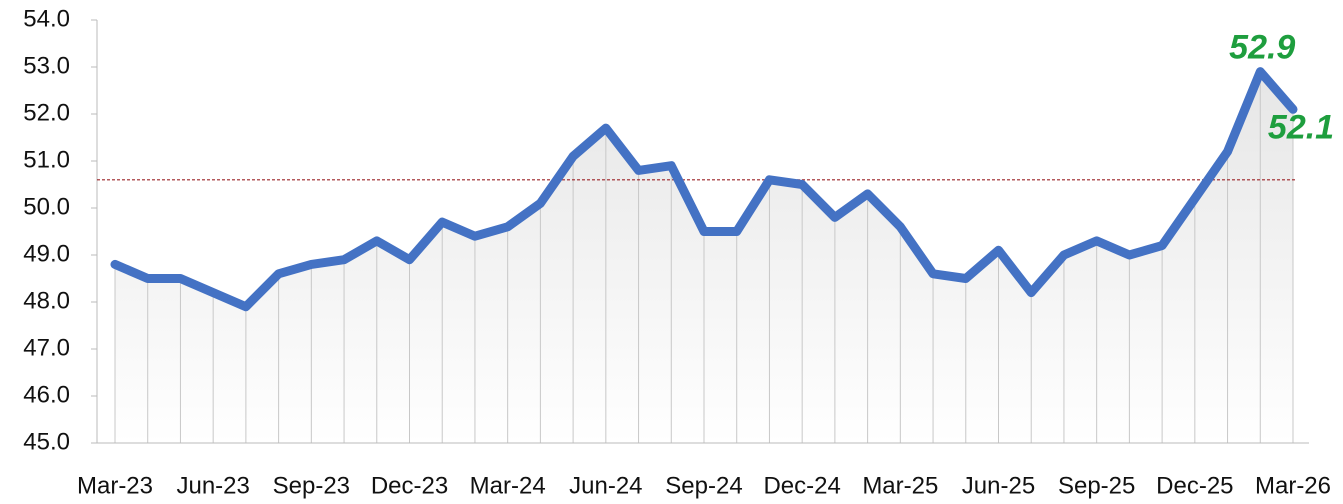 Image resolution: width=1343 pixels, height=504 pixels. Describe the element at coordinates (212, 485) in the screenshot. I see `x-tick-label: Jun-23` at that location.